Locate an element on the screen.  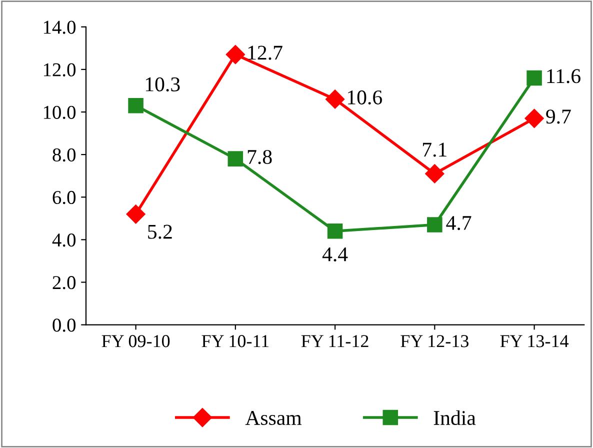
x-tick-label: FY 09-10 is located at coordinates (136, 341).